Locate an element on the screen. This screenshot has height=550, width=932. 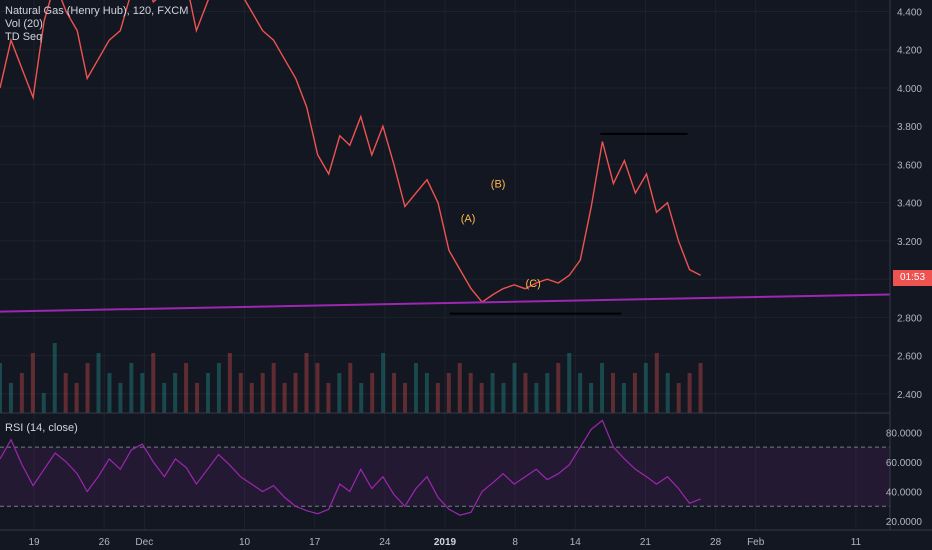
symbol-title: Natural Gas (Henry Hub), 120, FXCM is located at coordinates (97, 11).